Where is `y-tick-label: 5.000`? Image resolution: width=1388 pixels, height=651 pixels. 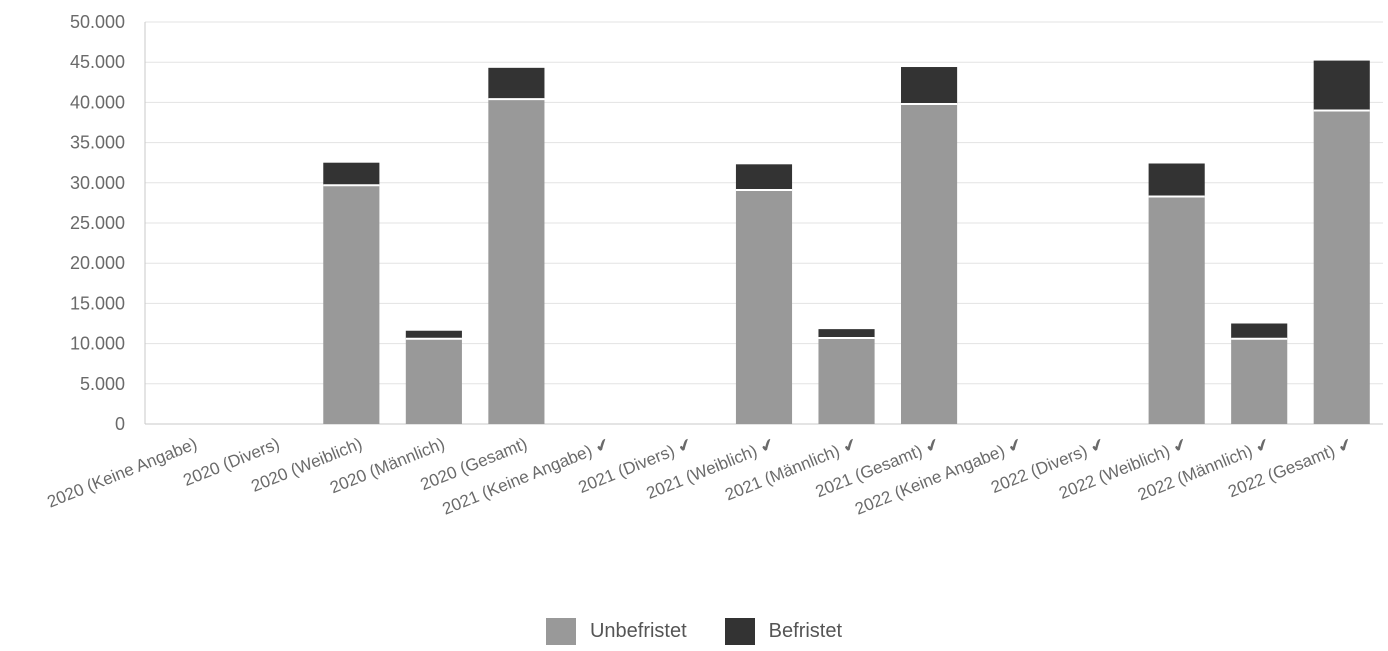
y-tick-label: 5.000 is located at coordinates (102, 384).